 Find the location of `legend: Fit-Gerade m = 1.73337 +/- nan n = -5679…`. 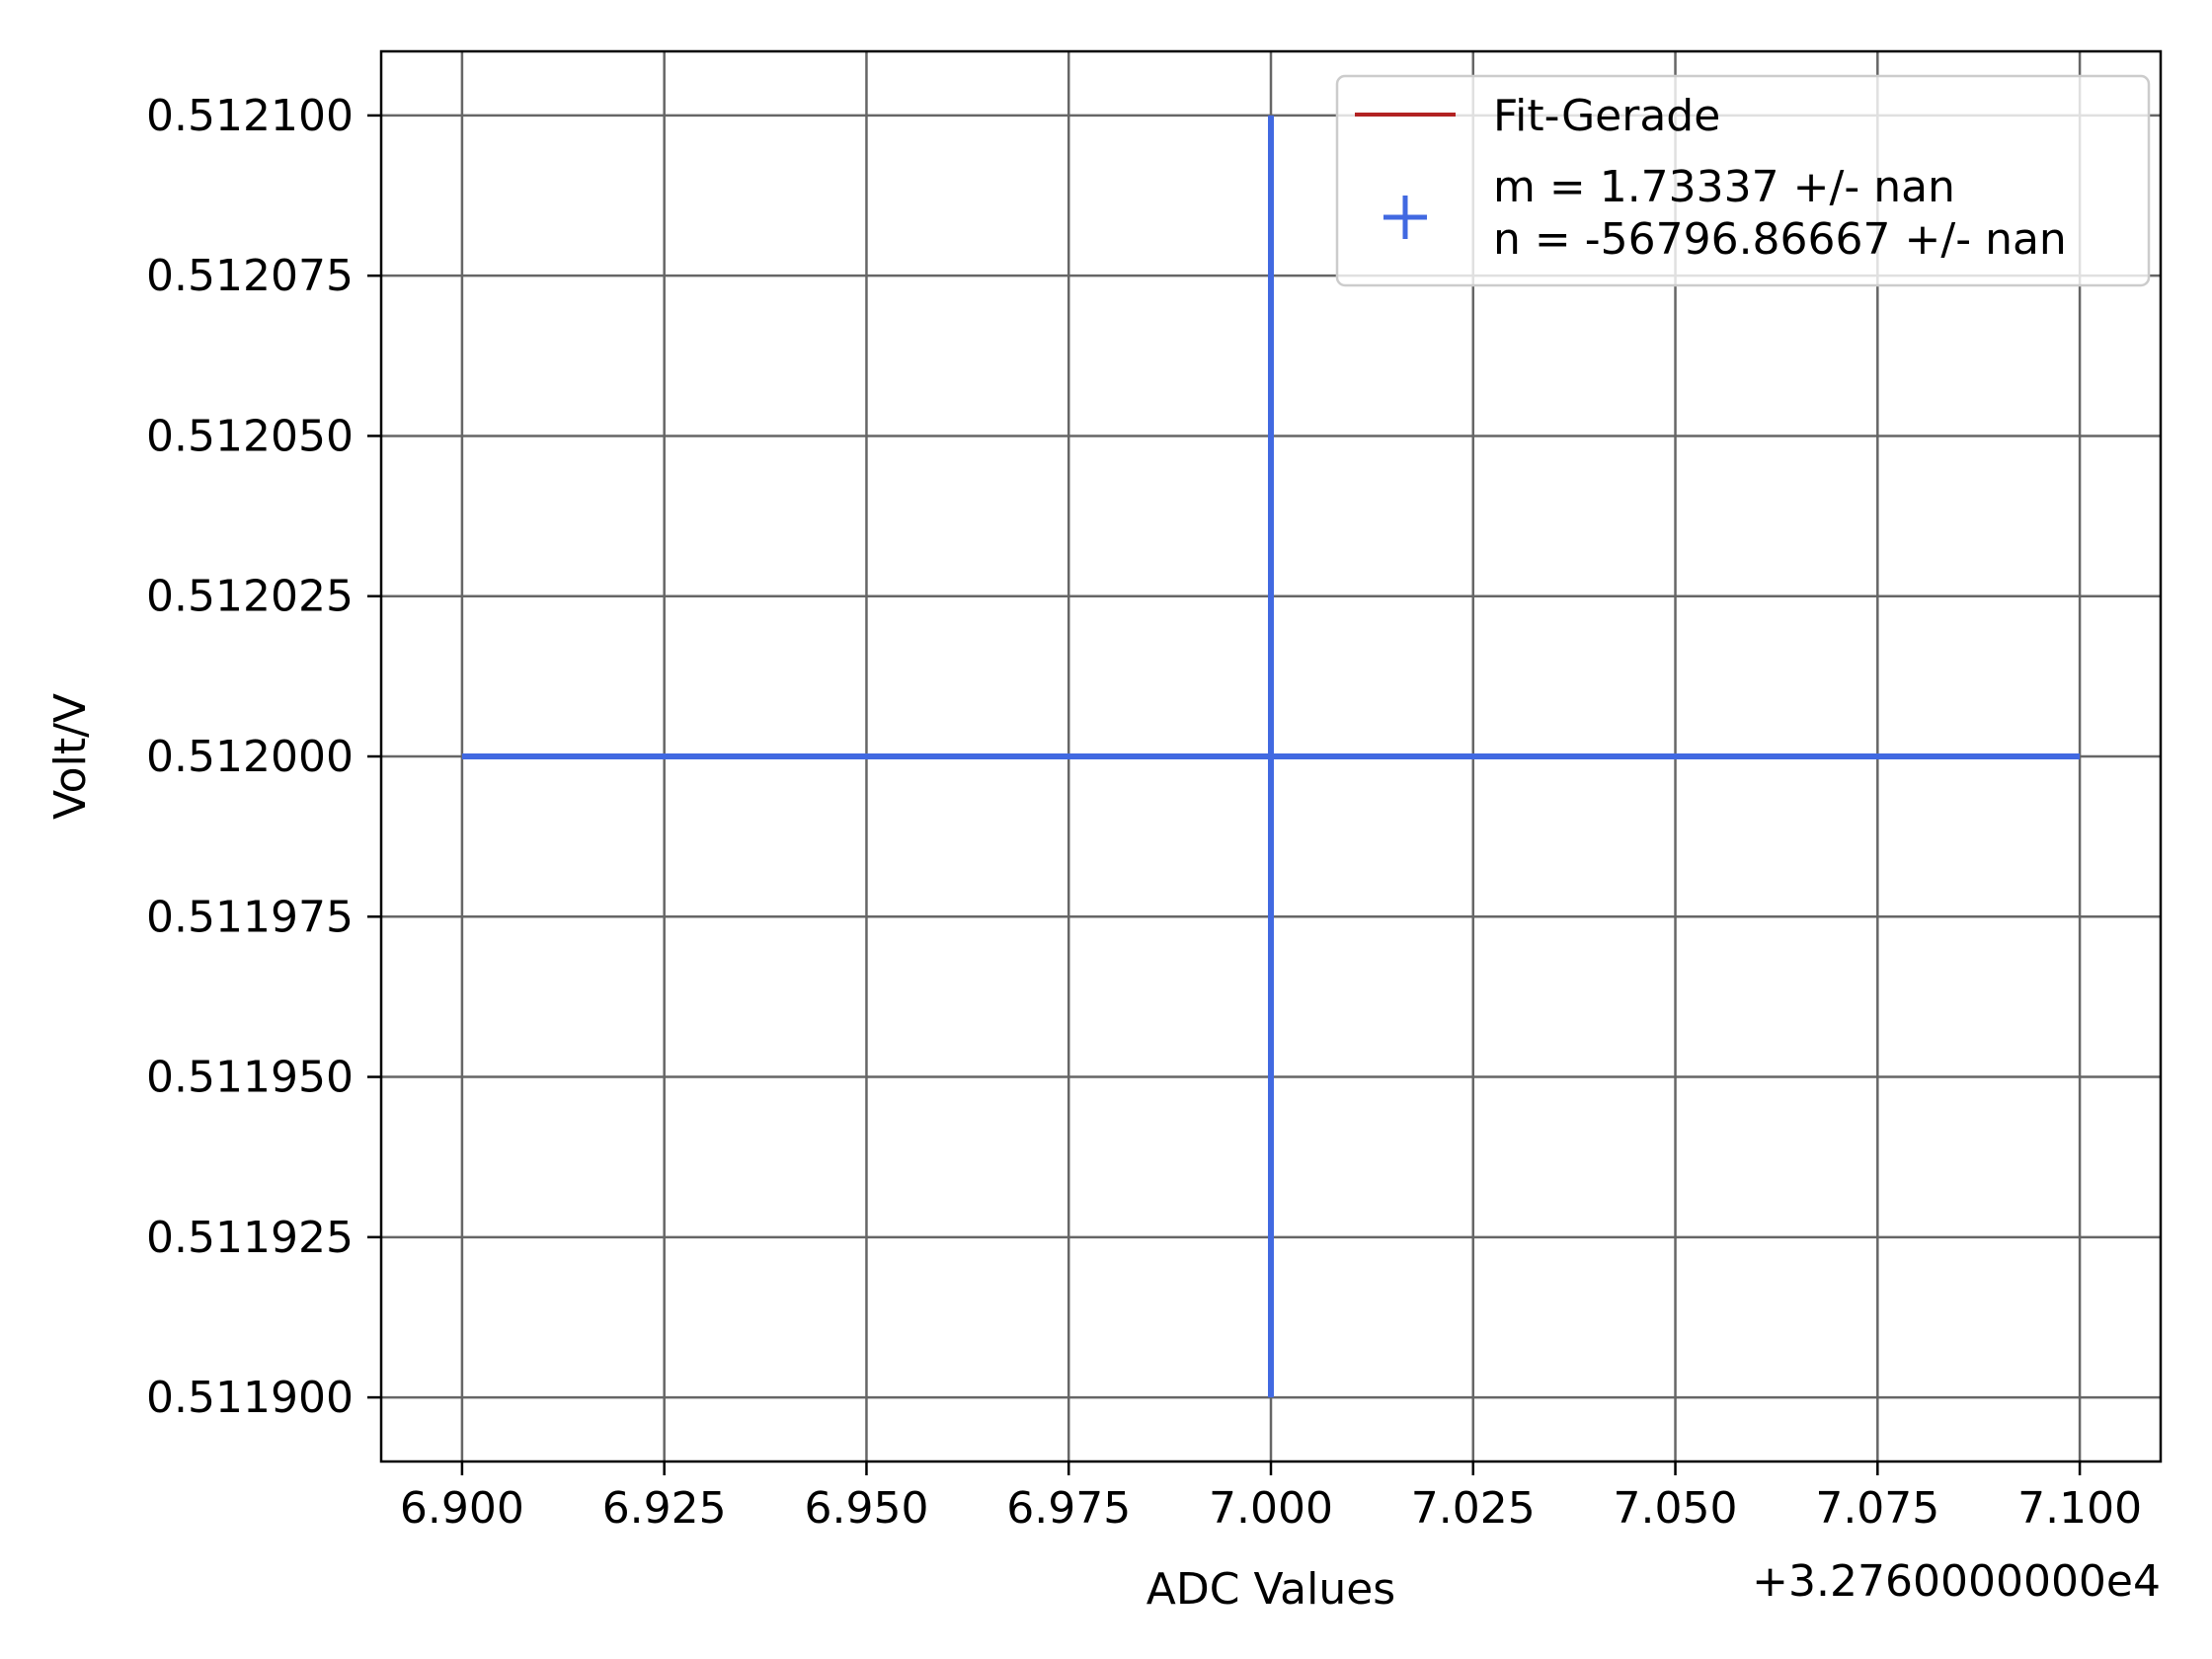

legend: Fit-Gerade m = 1.73337 +/- nan n = -5679… is located at coordinates (1743, 181).